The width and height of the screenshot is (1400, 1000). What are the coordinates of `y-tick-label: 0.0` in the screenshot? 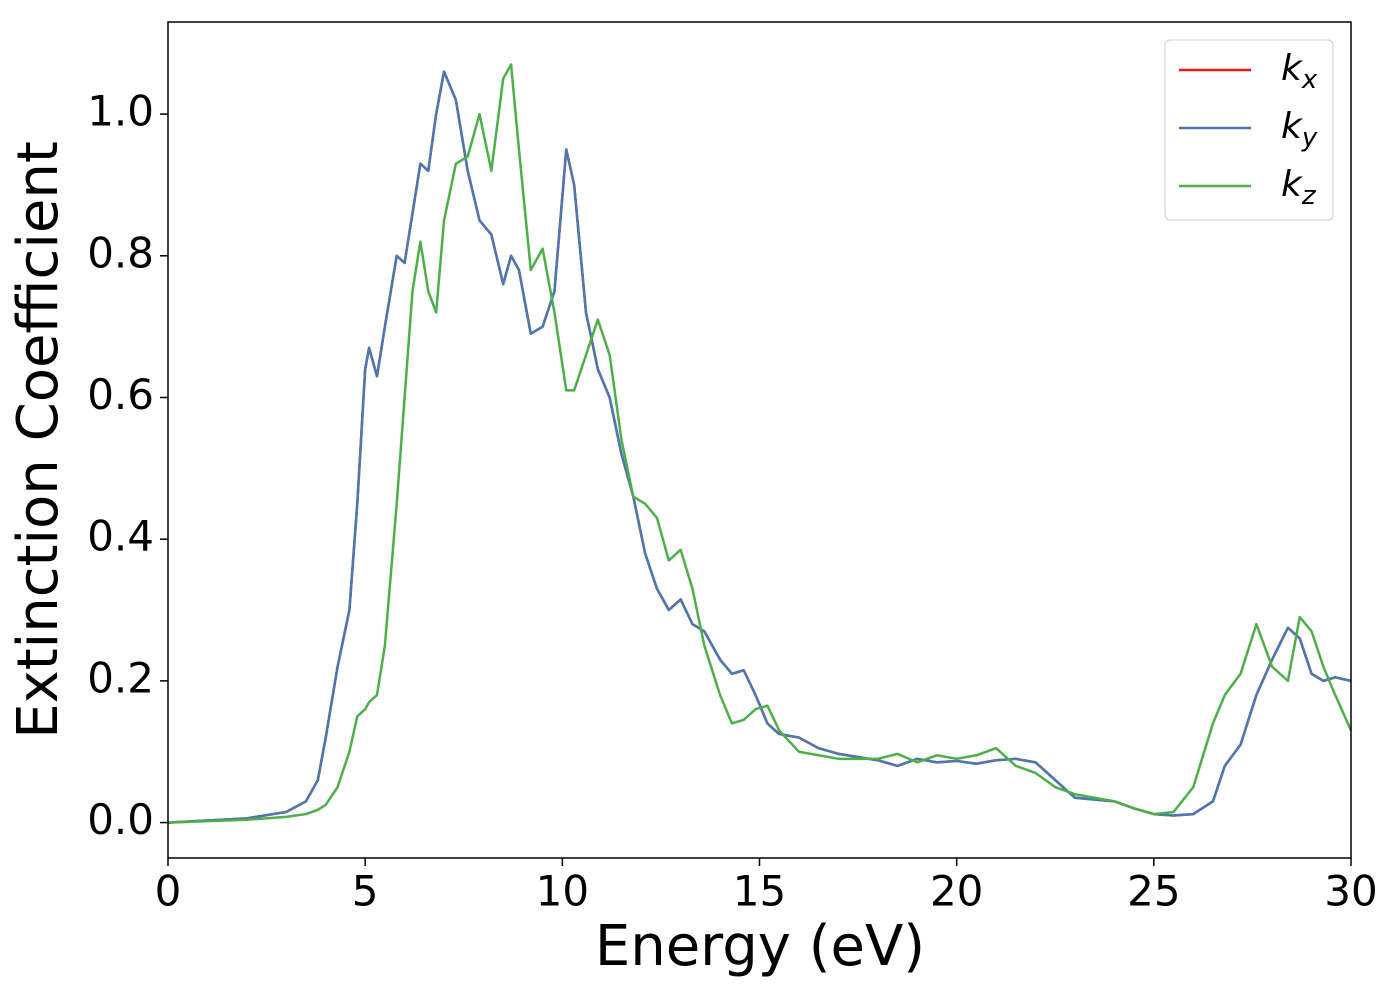 It's located at (120, 819).